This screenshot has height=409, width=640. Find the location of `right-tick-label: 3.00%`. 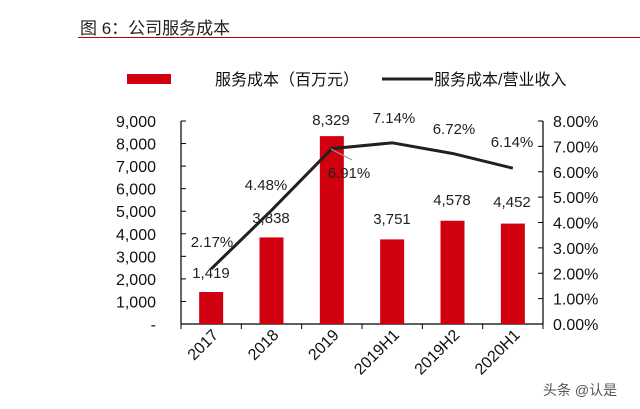

right-tick-label: 3.00% is located at coordinates (575, 249).